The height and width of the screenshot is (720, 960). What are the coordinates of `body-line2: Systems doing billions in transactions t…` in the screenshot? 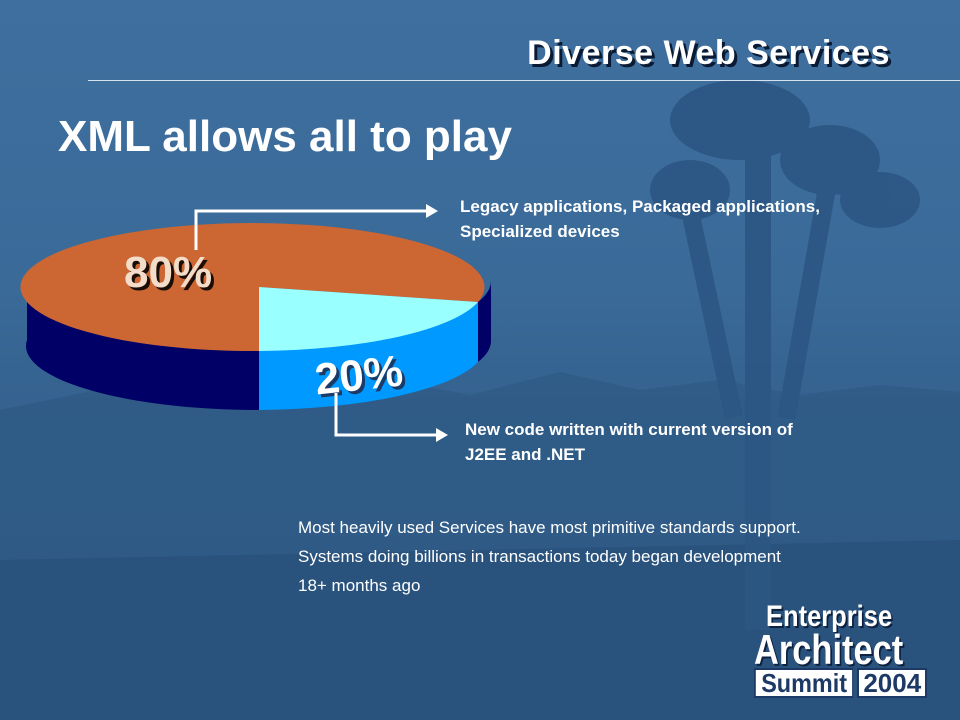 It's located at (539, 556).